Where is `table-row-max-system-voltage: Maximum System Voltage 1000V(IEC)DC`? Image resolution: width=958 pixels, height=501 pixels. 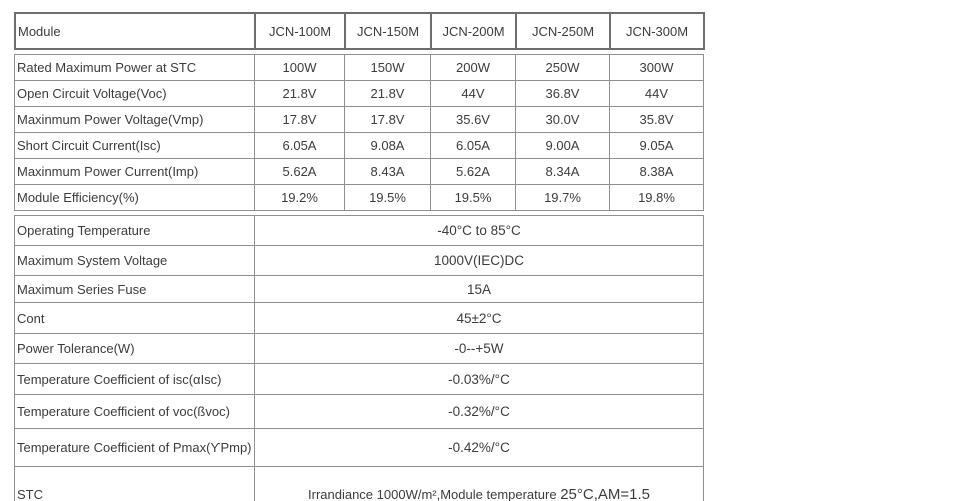 table-row-max-system-voltage: Maximum System Voltage 1000V(IEC)DC is located at coordinates (359, 260).